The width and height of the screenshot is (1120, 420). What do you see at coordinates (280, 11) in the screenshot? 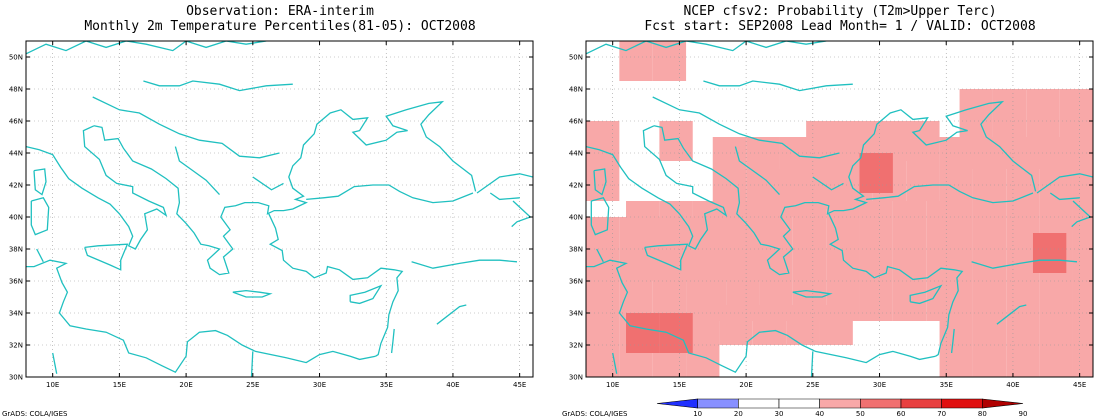
I see `observation-title-line1: Observation: ERA-interim` at bounding box center [280, 11].